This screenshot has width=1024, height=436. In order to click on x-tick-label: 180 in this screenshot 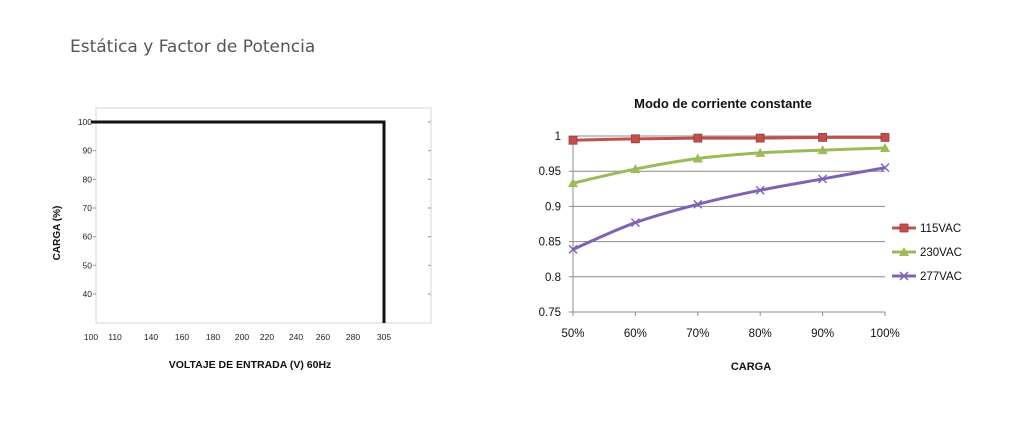, I will do `click(213, 337)`.